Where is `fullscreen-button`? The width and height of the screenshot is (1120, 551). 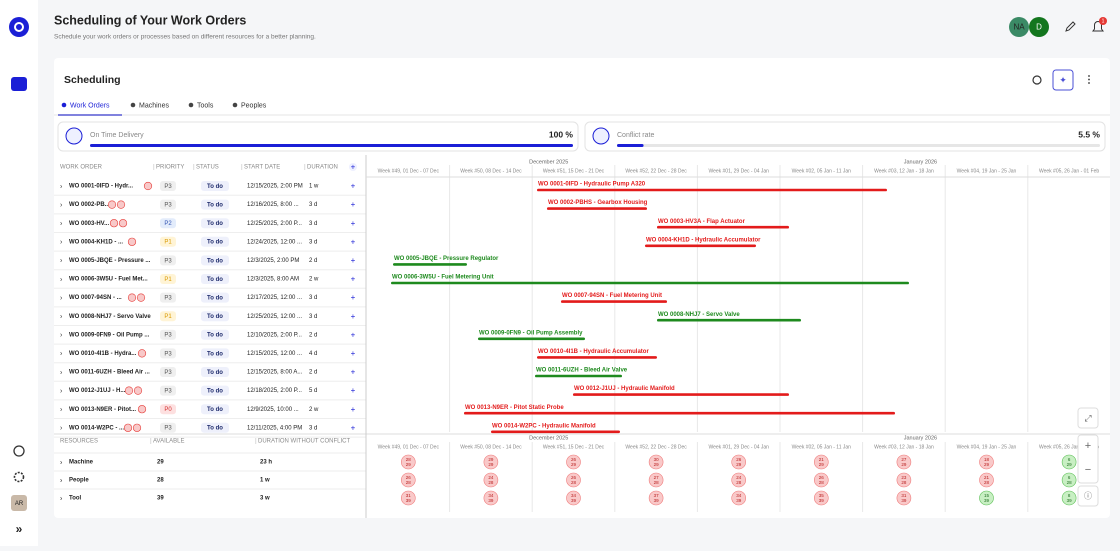
fullscreen-button is located at coordinates (1088, 418).